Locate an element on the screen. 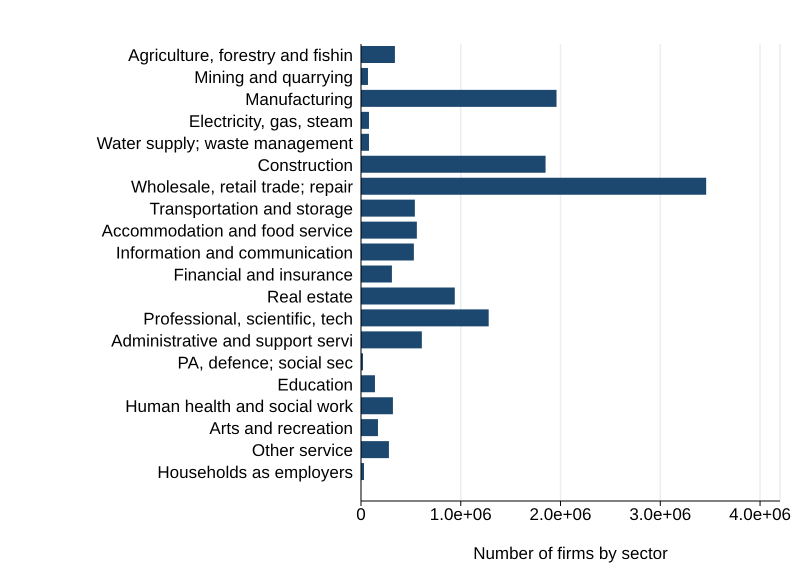 The width and height of the screenshot is (797, 578). y-tick-label: Education is located at coordinates (315, 384).